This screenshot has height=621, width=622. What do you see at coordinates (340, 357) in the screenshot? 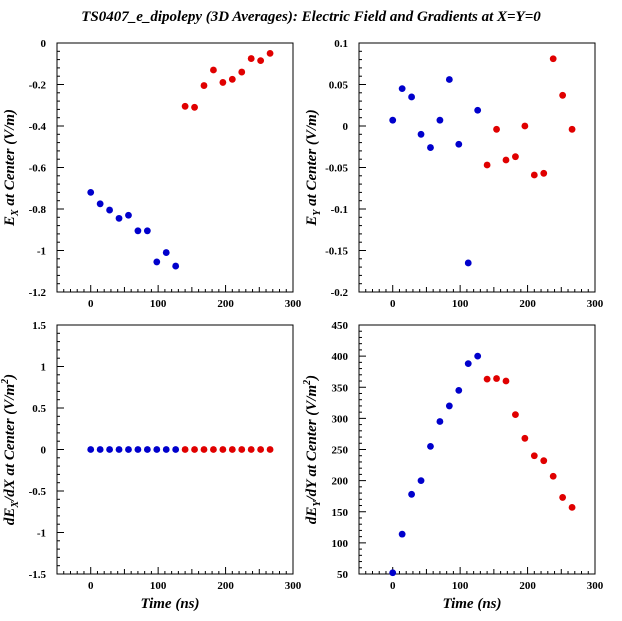
I see `y-tick-label: 400` at bounding box center [340, 357].